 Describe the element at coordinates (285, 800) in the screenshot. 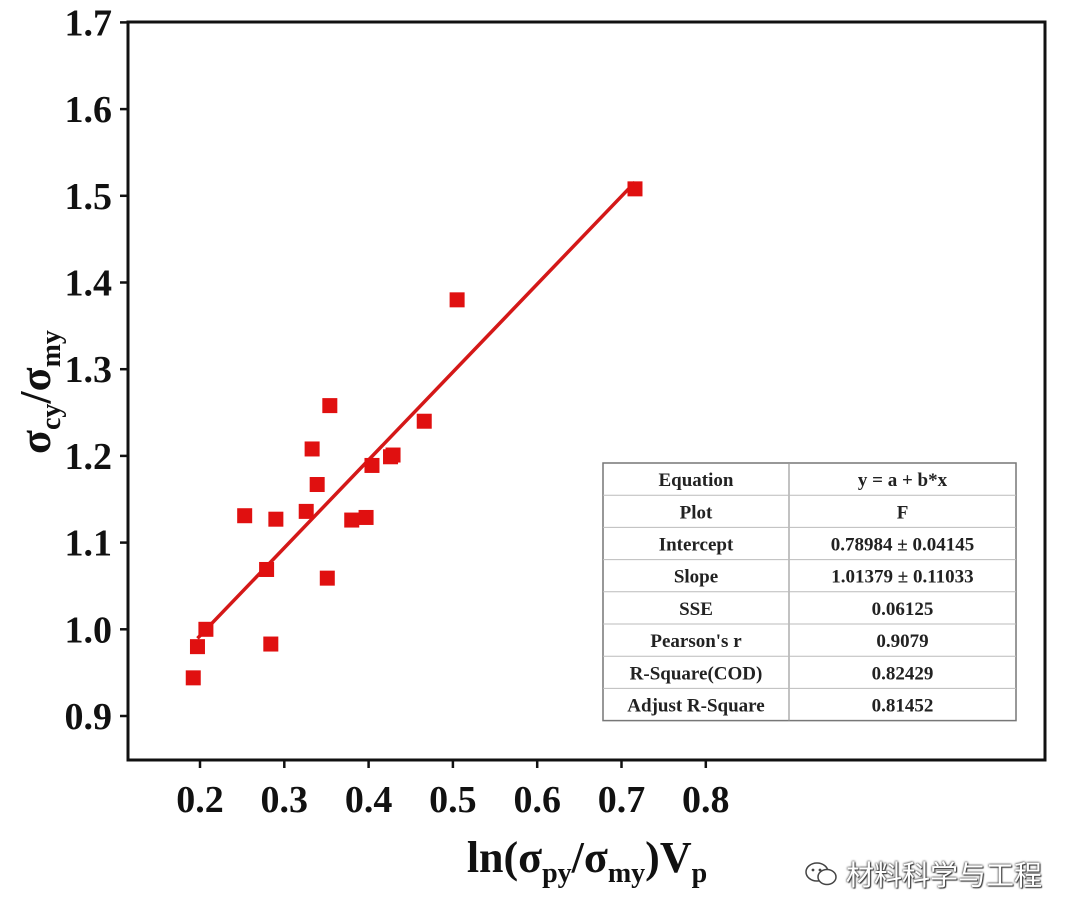

I see `x-tick-label: 0.3` at that location.